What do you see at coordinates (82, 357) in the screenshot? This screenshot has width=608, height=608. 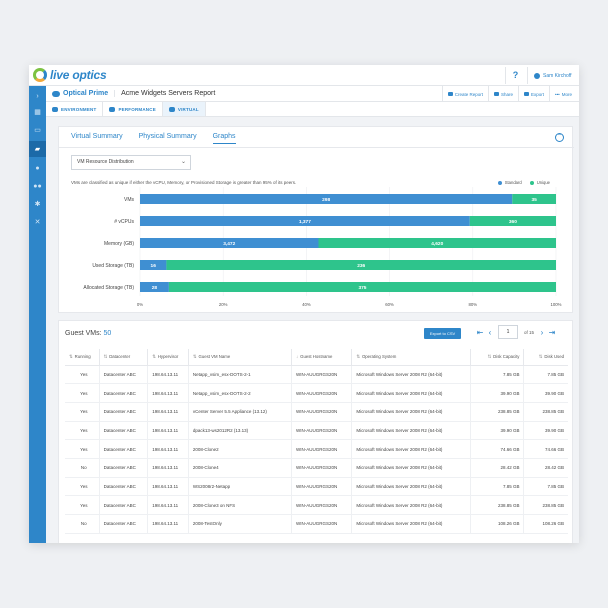 I see `column-header: ⇅ Running` at bounding box center [82, 357].